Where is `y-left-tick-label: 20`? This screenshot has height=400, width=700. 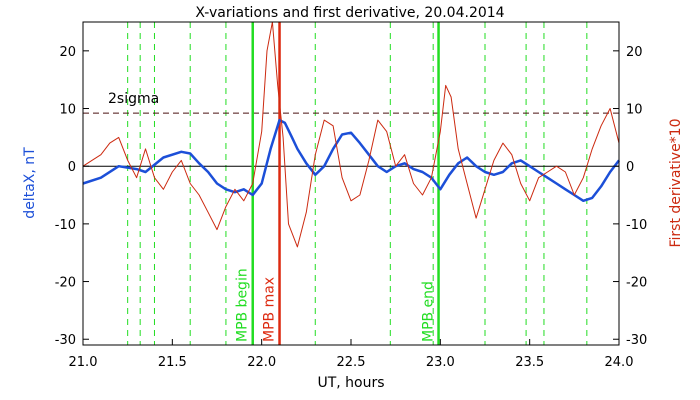 y-left-tick-label: 20 is located at coordinates (67, 52).